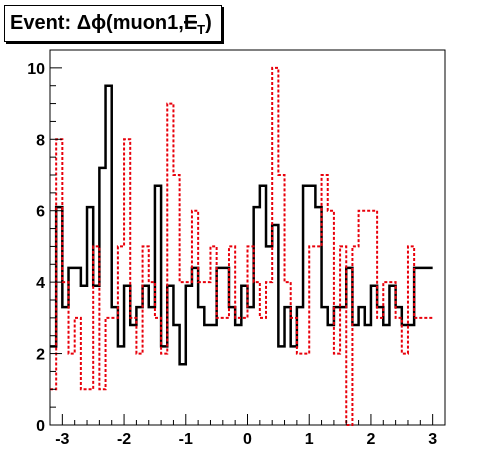 The width and height of the screenshot is (496, 472). What do you see at coordinates (40, 355) in the screenshot?
I see `y-tick-label: 2` at bounding box center [40, 355].